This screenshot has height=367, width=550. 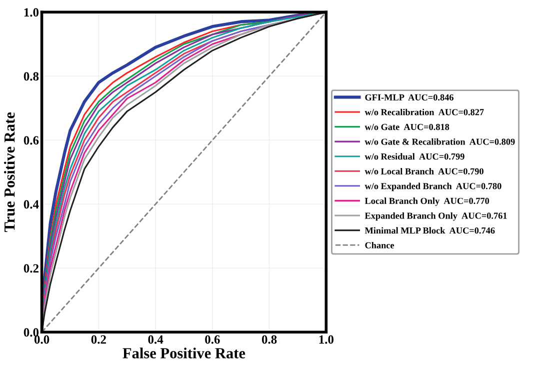 I want to click on y-tick-label: 0.6, so click(x=31, y=140).